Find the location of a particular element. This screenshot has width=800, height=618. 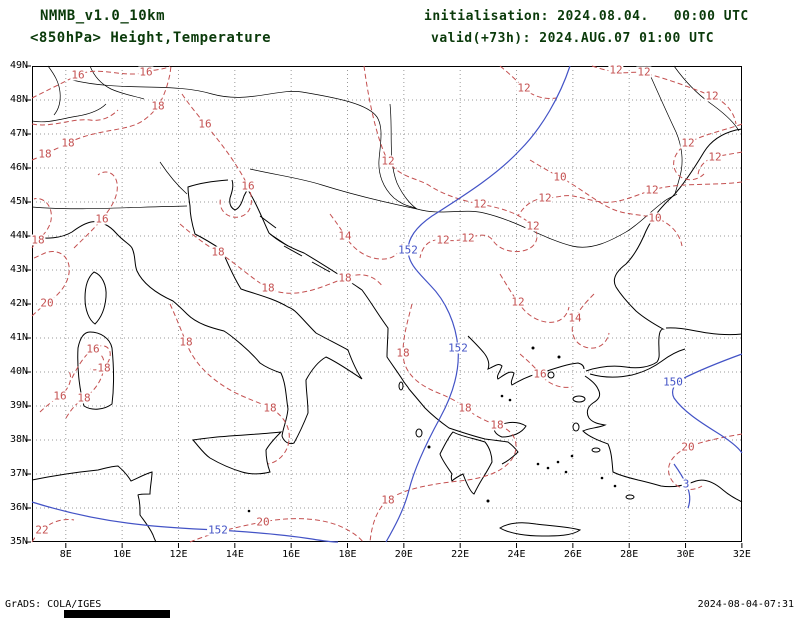

lat-label: 36N is located at coordinates (18, 507).